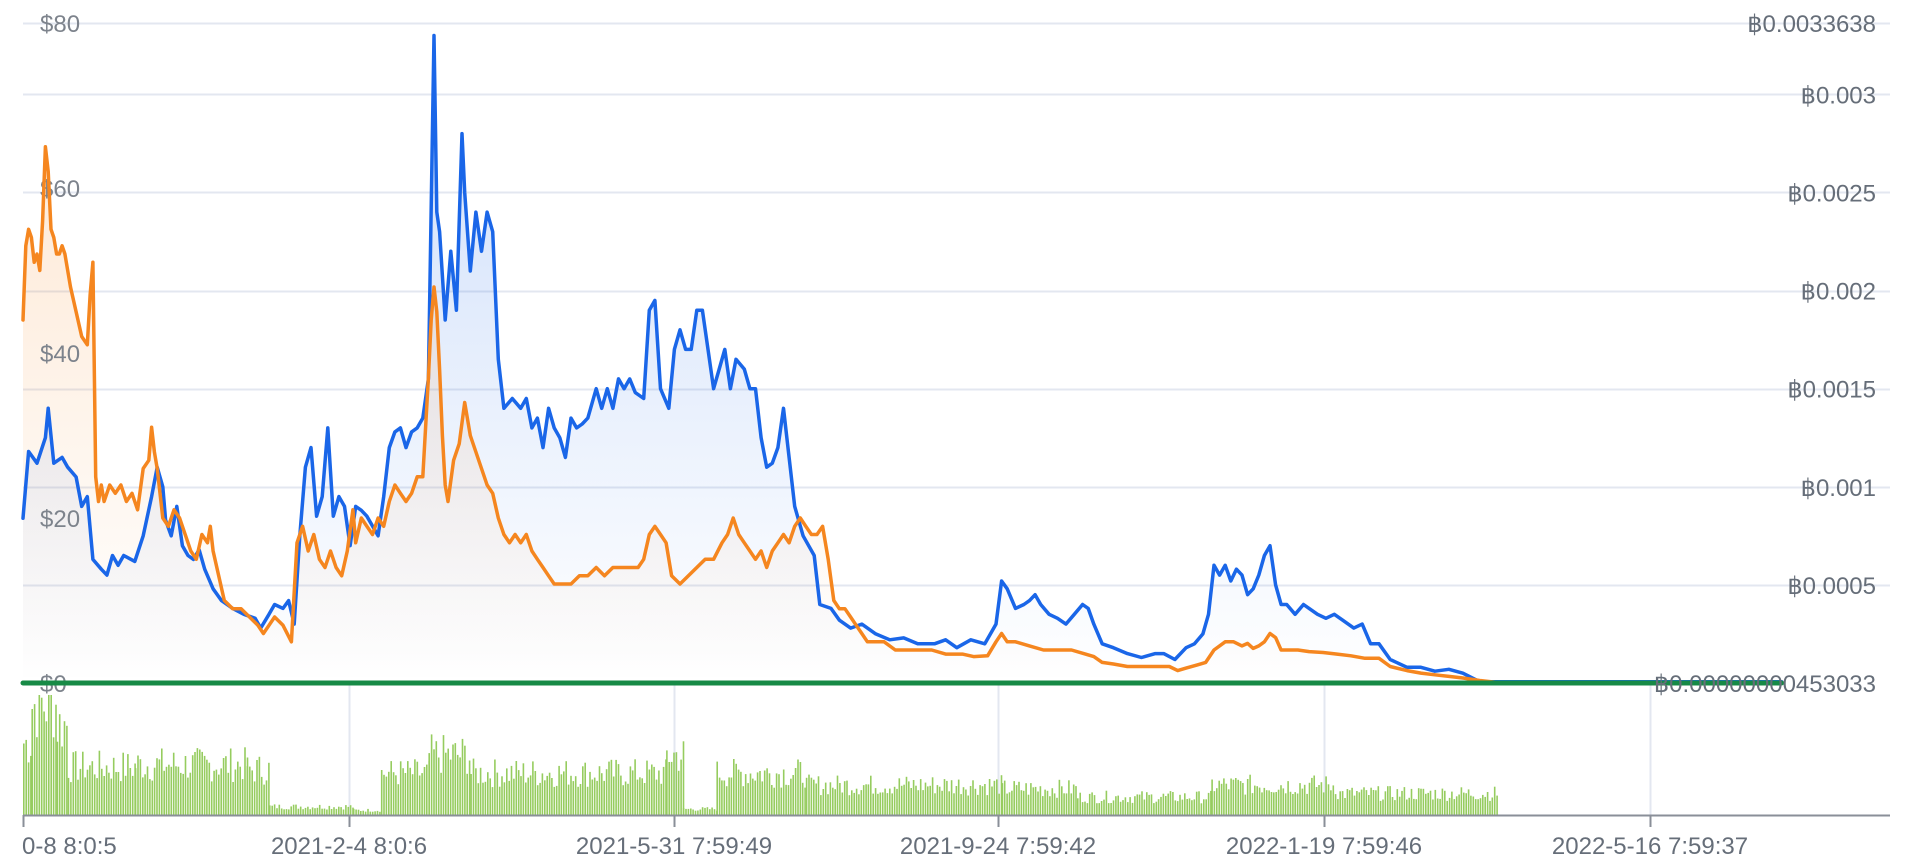  Describe the element at coordinates (60, 354) in the screenshot. I see `left-axis-layer: $80$60$40$20$0` at that location.